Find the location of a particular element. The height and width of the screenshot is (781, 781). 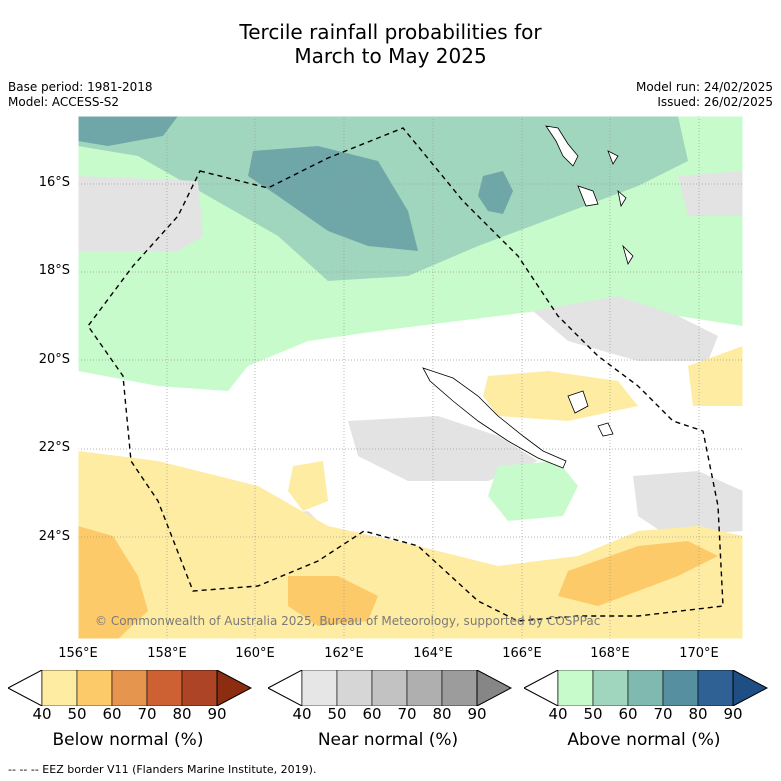

cbar-below-over is located at coordinates (234, 688).